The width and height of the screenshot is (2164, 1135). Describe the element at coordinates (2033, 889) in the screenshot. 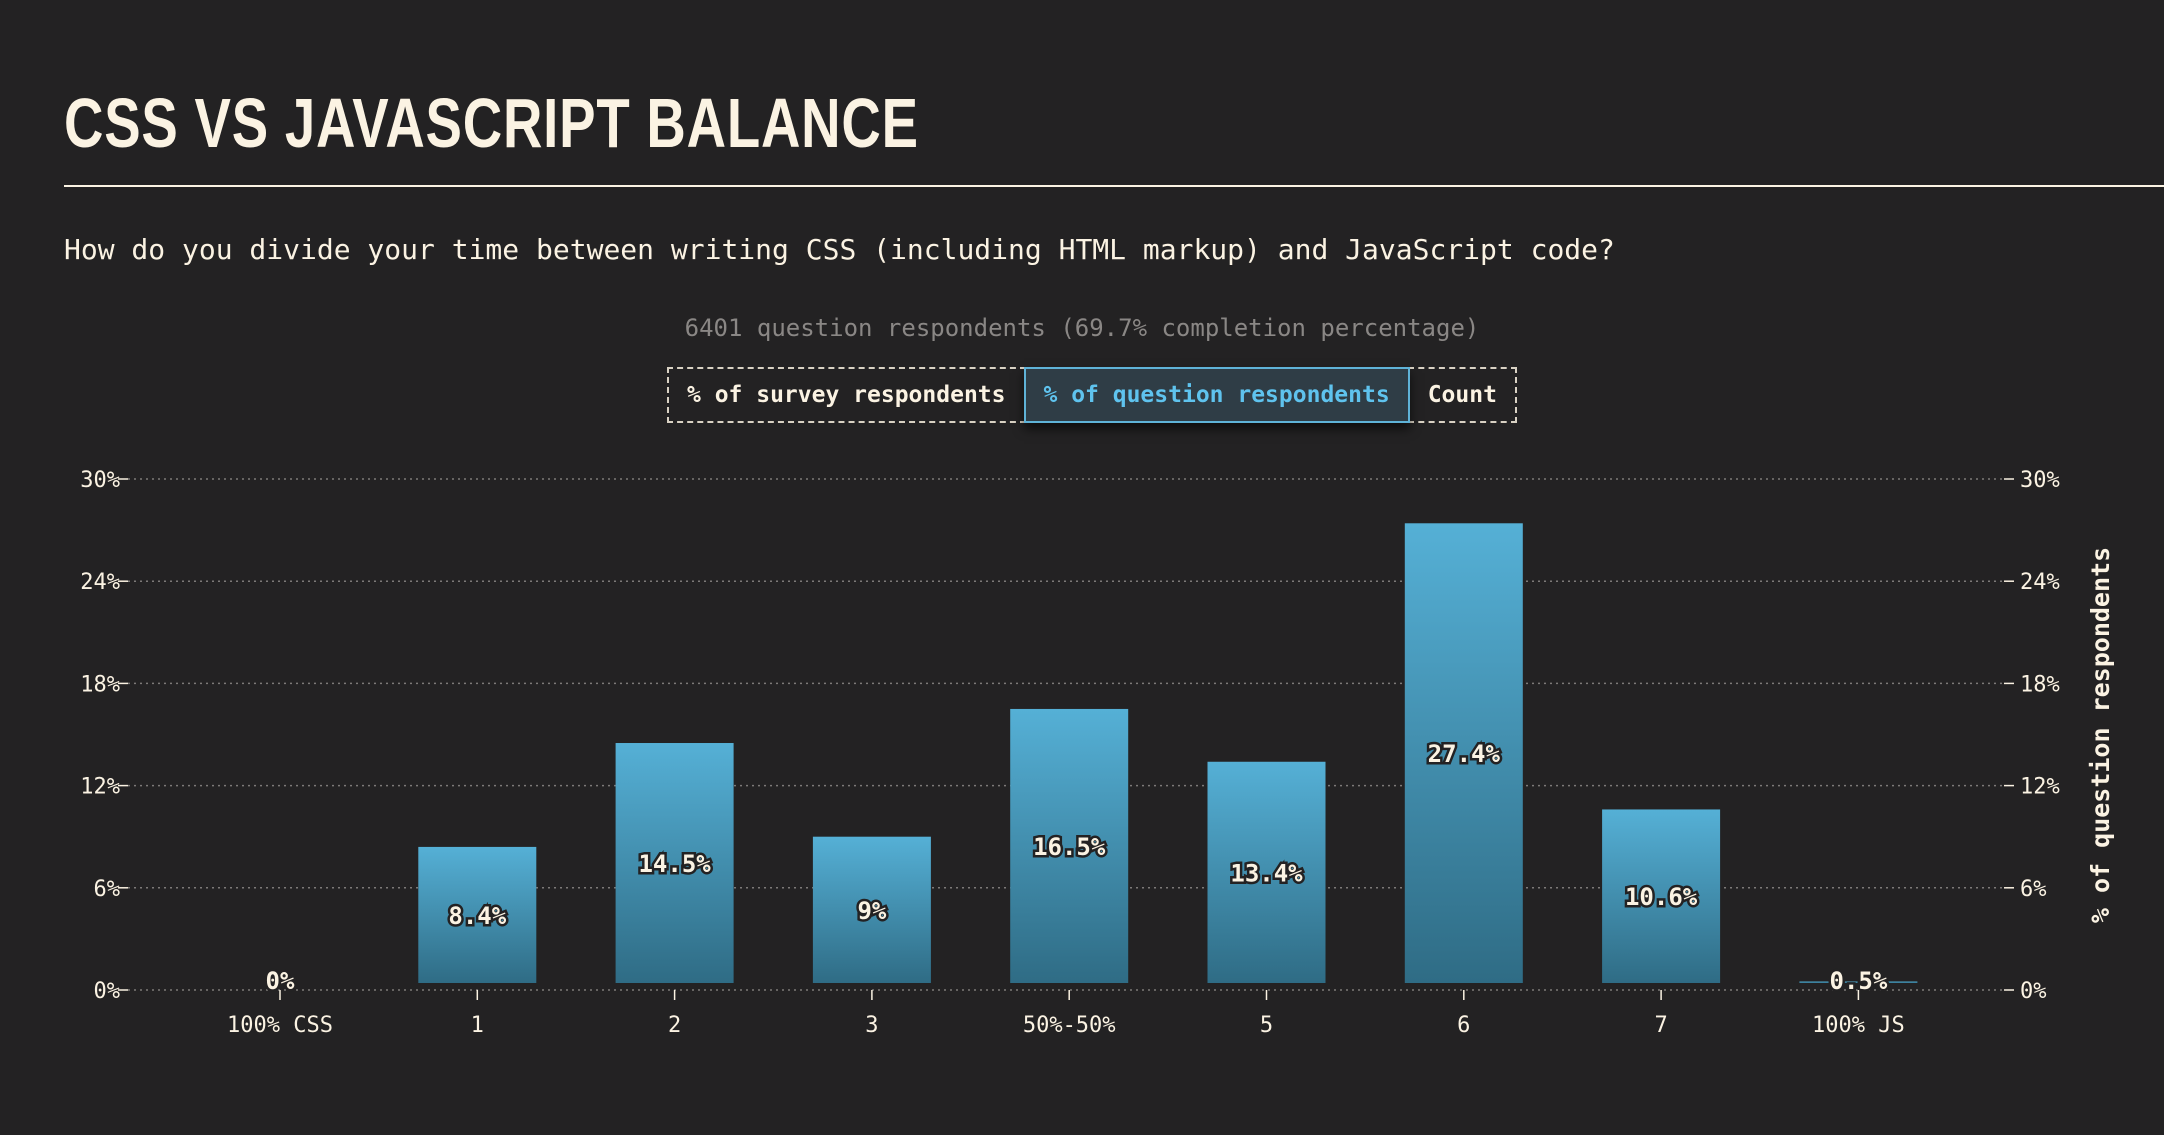

I see `y-tick-label-right: 6%` at that location.